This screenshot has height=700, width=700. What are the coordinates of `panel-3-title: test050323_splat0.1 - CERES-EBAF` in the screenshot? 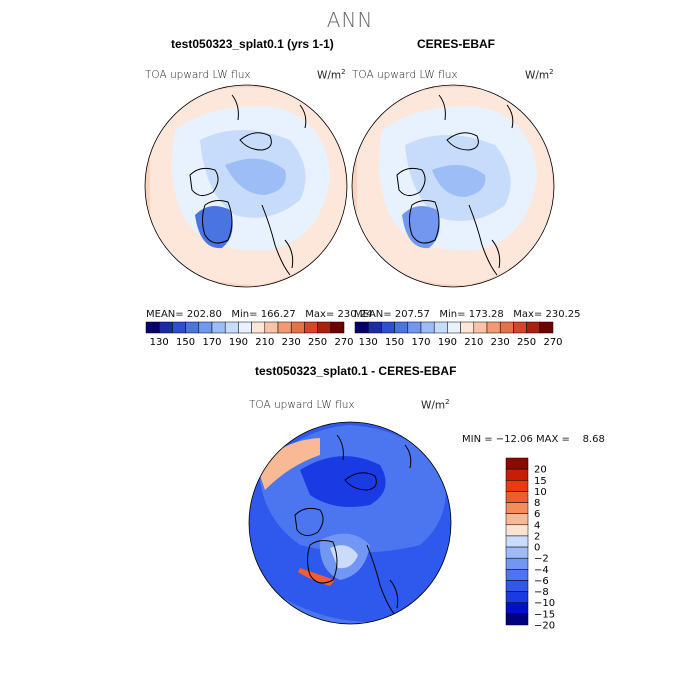 It's located at (356, 371).